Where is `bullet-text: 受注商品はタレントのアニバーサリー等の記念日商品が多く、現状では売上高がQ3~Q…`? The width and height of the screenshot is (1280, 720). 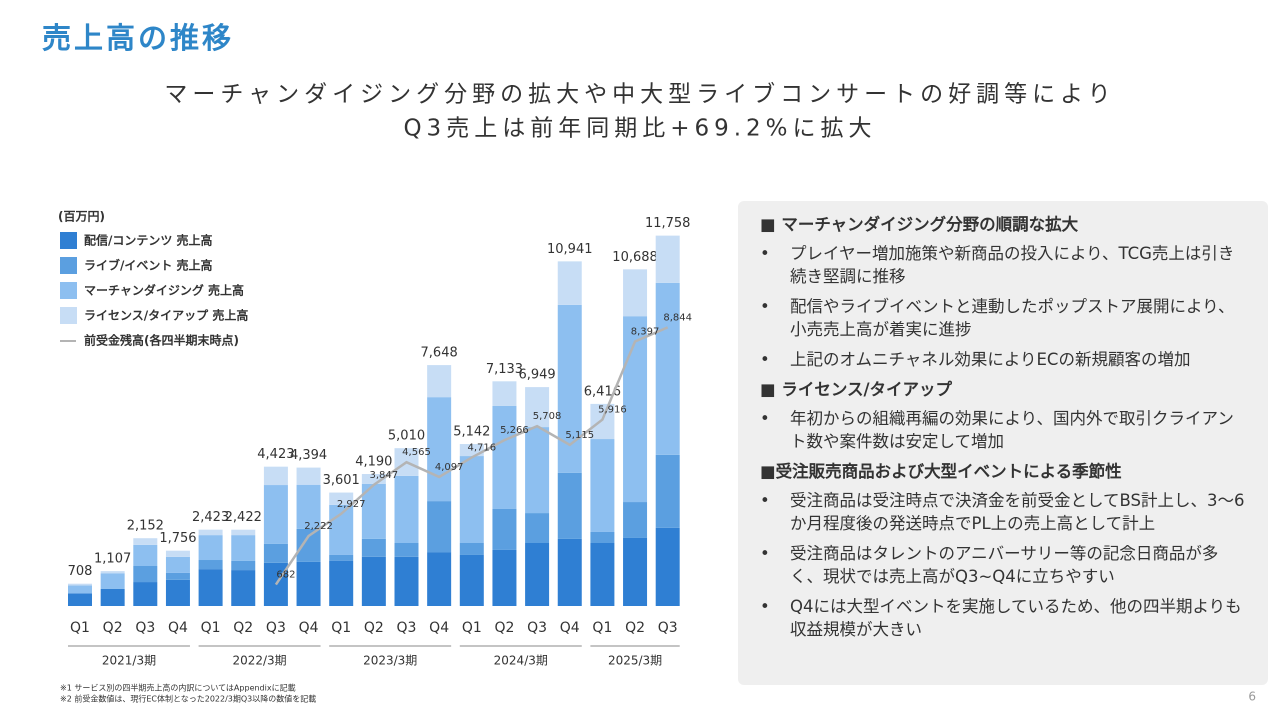 bullet-text: 受注商品はタレントのアニバーサリー等の記念日商品が多く、現状では売上高がQ3~Q… is located at coordinates (1004, 565).